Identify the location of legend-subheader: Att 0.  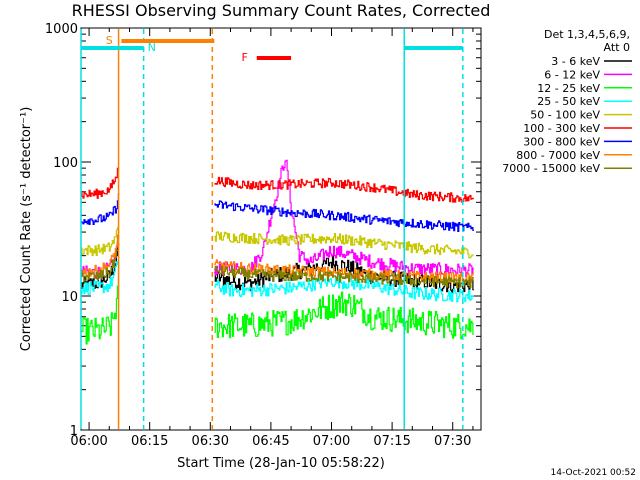
(617, 47).